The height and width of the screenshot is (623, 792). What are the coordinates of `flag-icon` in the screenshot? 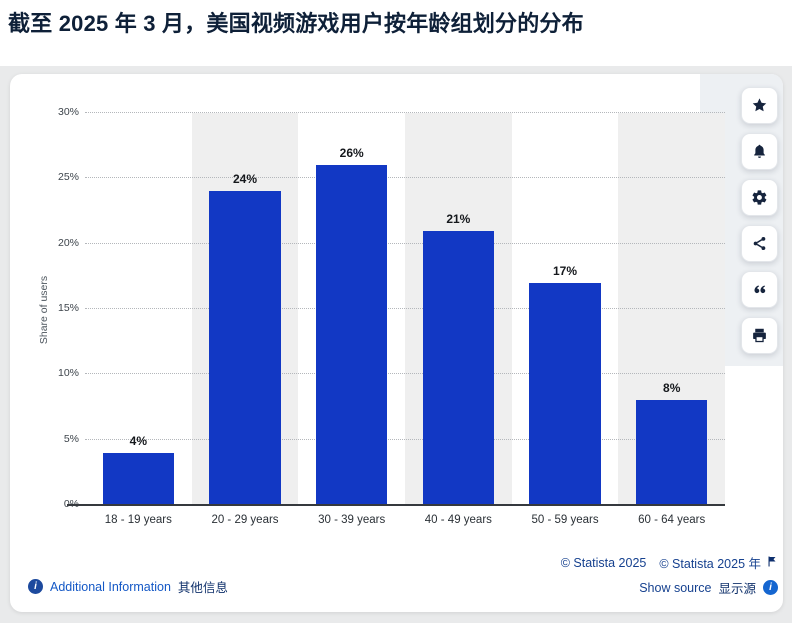 It's located at (772, 563).